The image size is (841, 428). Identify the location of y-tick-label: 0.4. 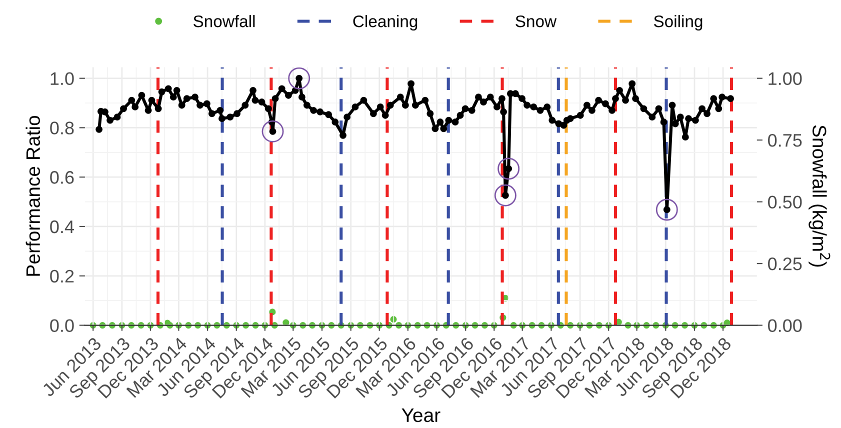
(62, 227).